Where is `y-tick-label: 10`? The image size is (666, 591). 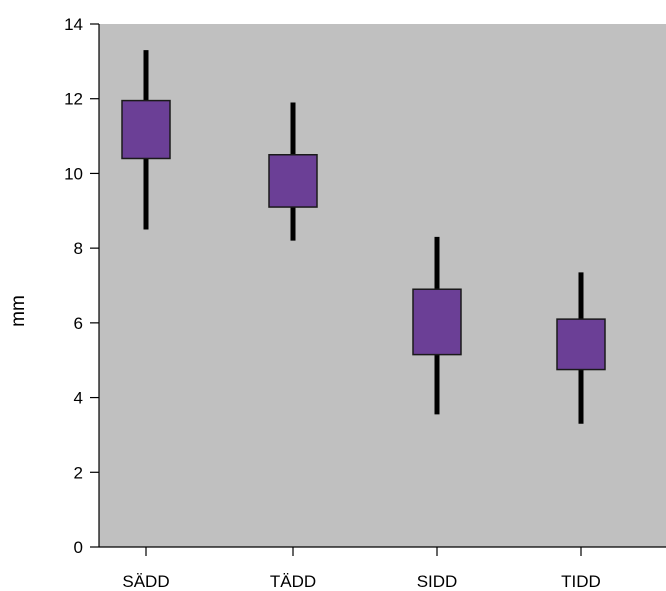
y-tick-label: 10 is located at coordinates (73, 173).